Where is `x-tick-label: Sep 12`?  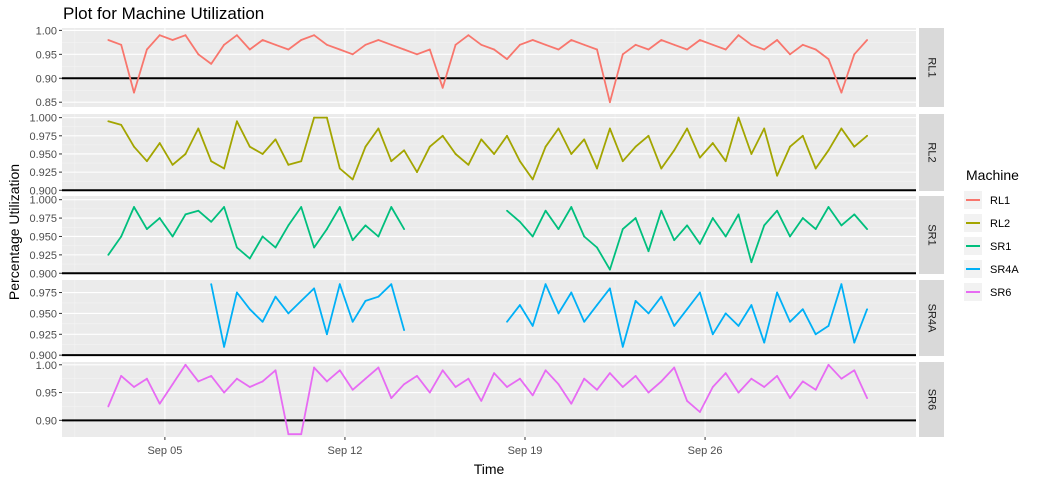 x-tick-label: Sep 12 is located at coordinates (345, 451).